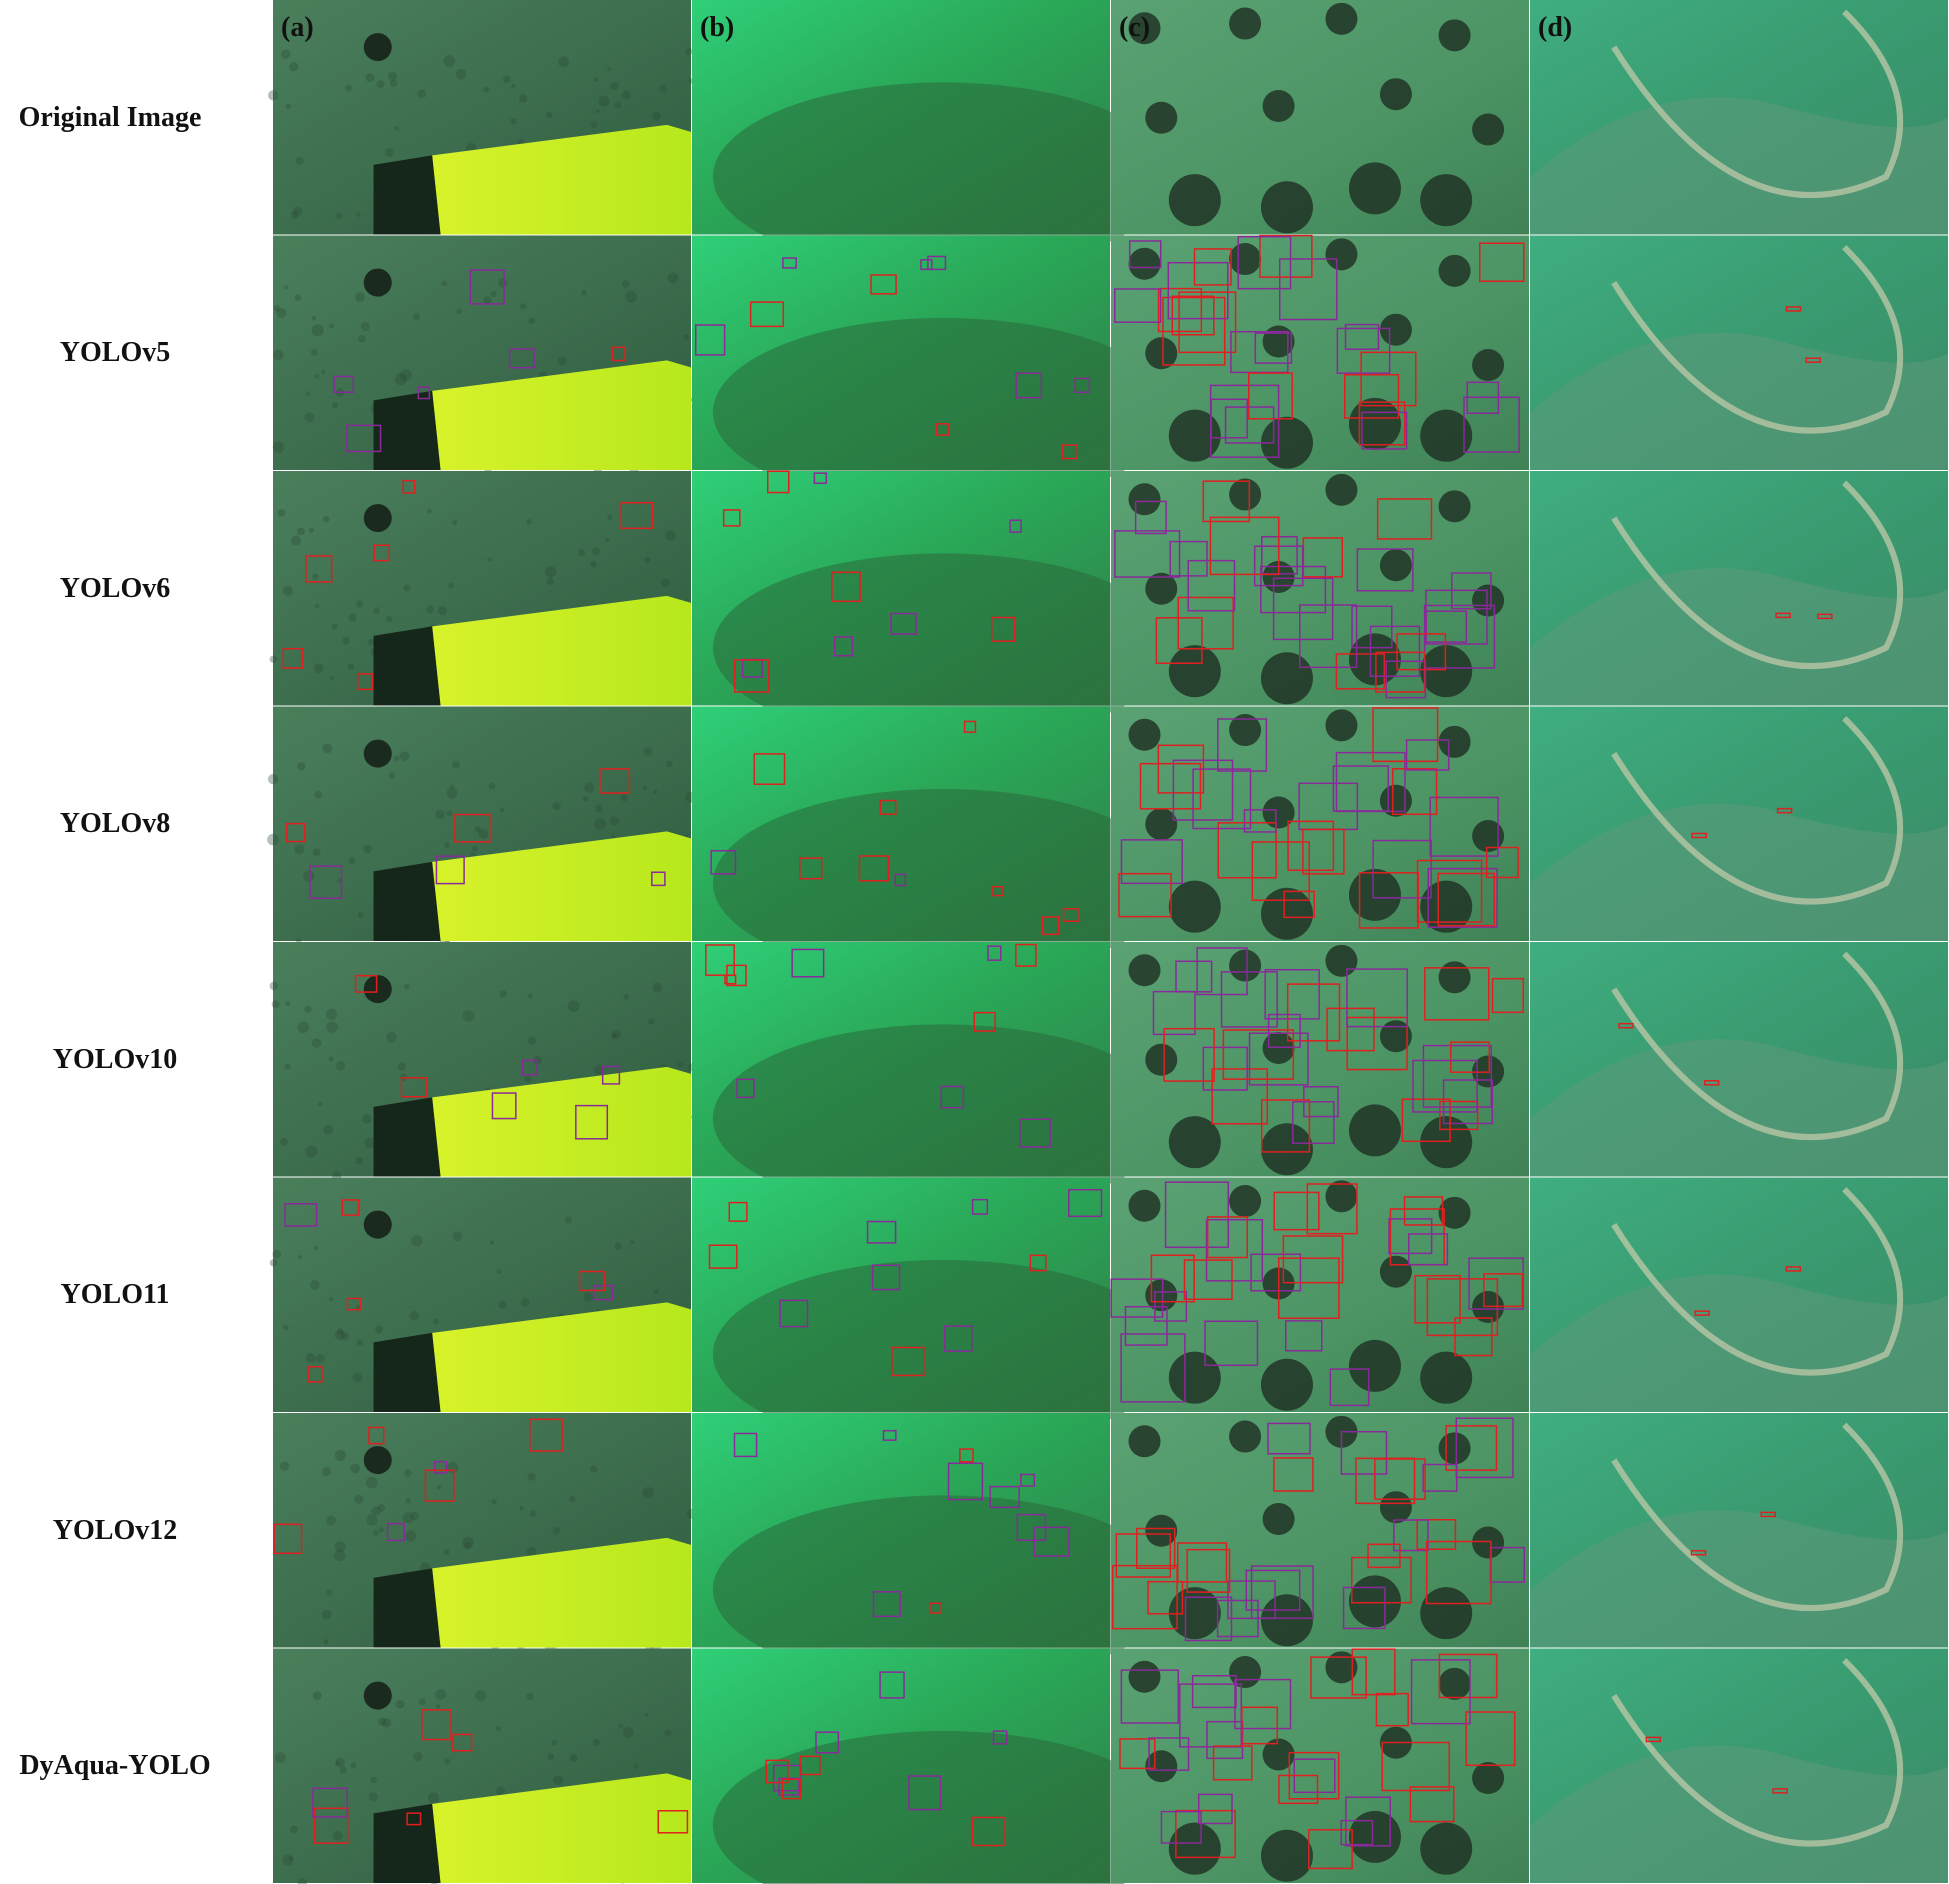 This screenshot has width=1949, height=1884. Describe the element at coordinates (943, 412) in the screenshot. I see `seabed` at that location.